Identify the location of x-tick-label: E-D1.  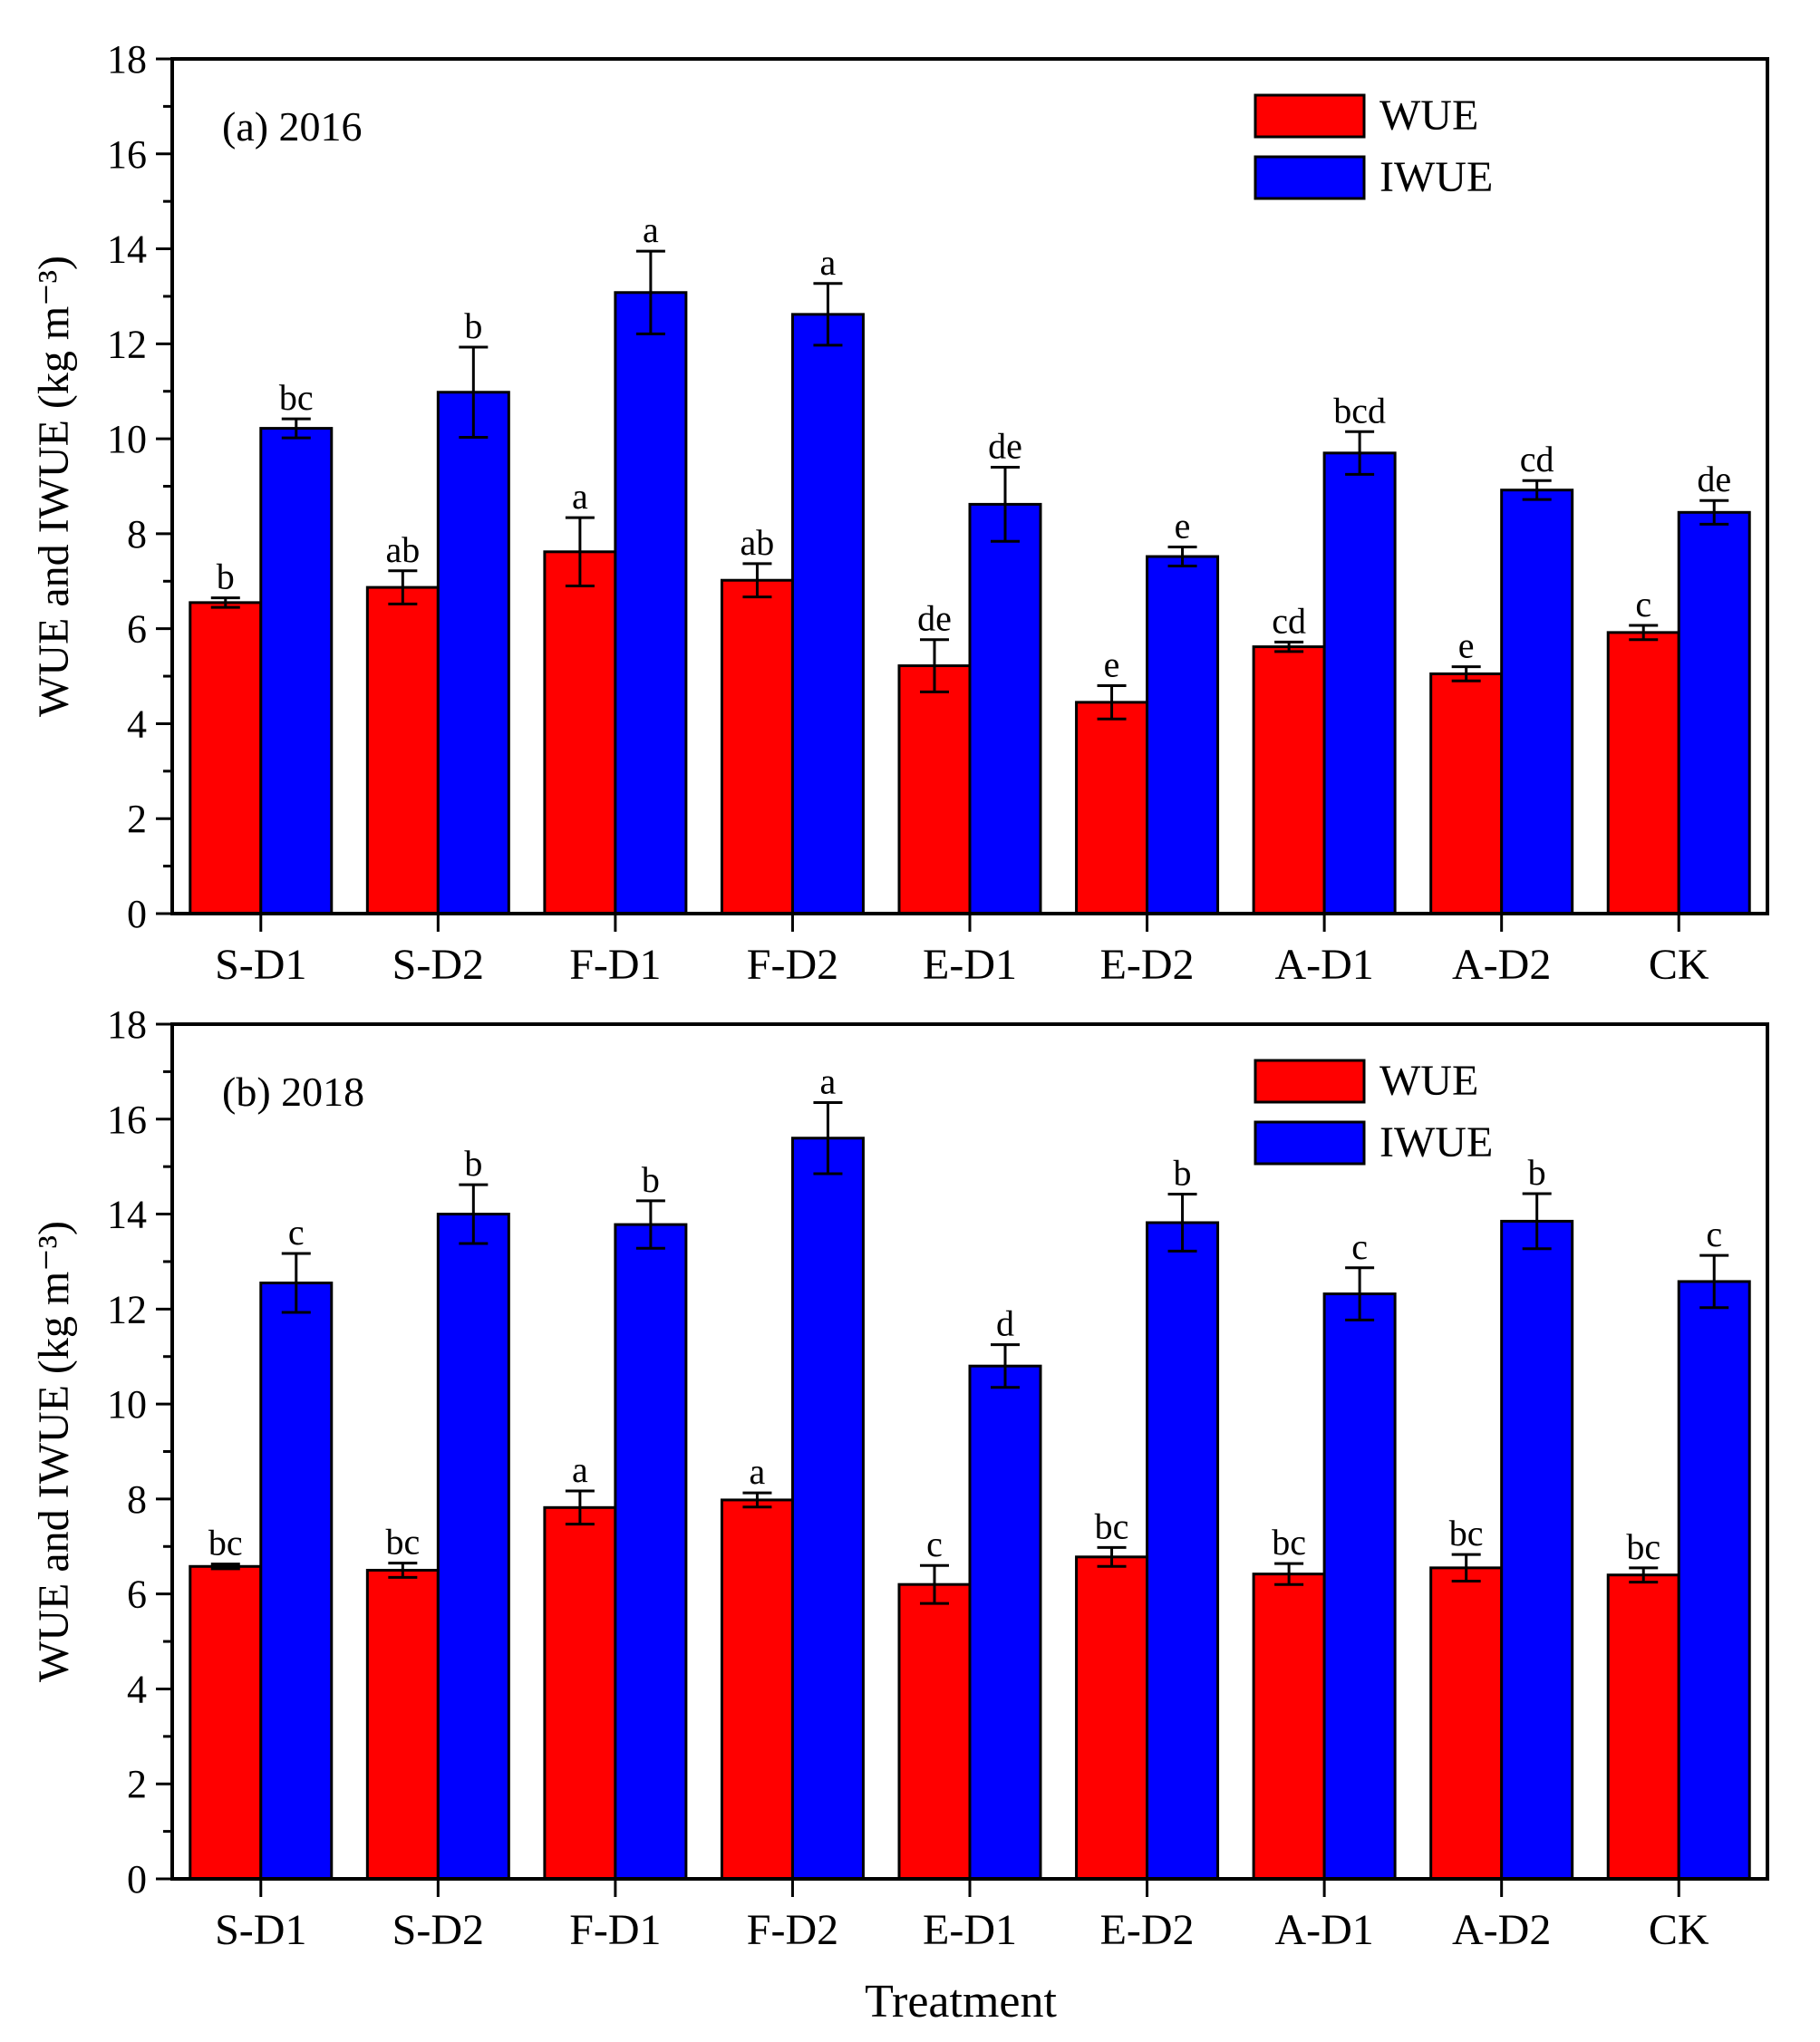
(970, 965).